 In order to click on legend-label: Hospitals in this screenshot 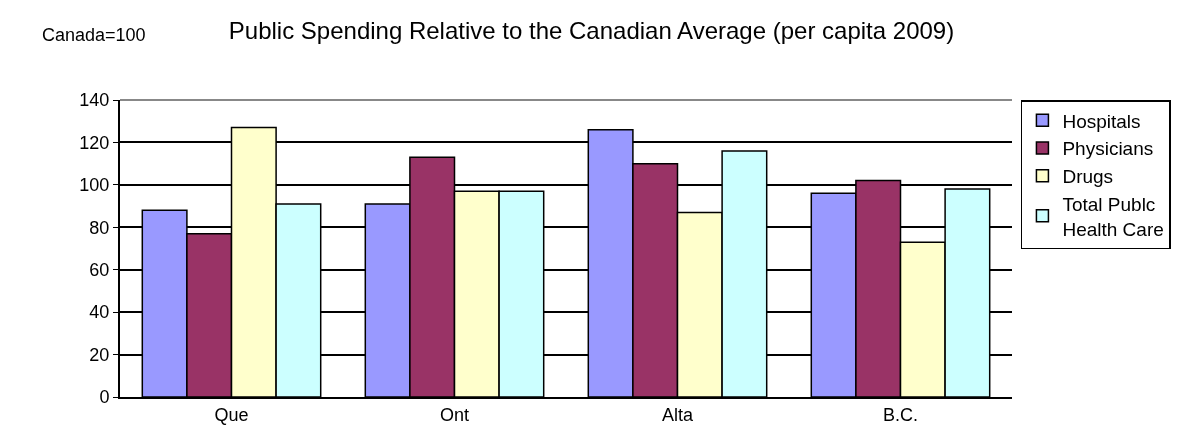, I will do `click(1101, 121)`.